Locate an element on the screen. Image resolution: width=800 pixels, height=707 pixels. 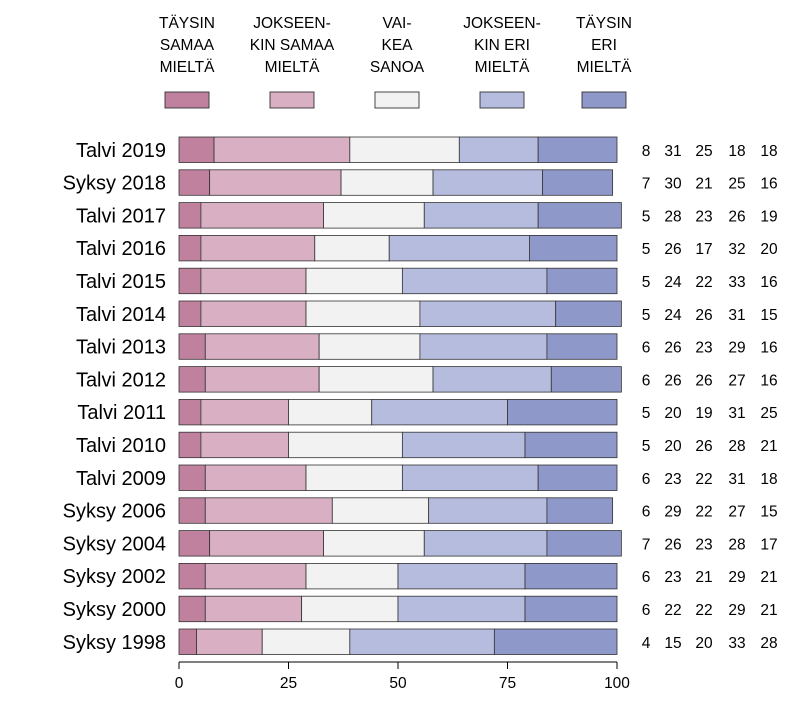
category-label: Talvi 2019 is located at coordinates (121, 151).